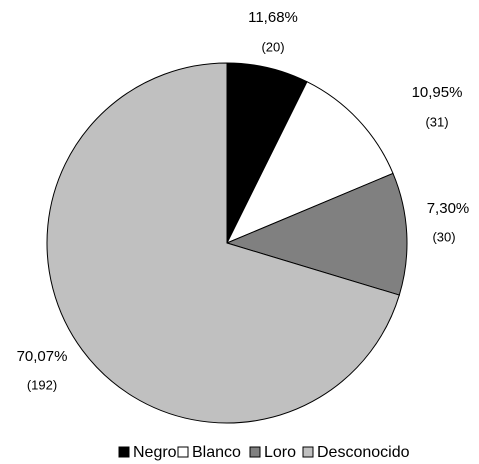 This screenshot has width=479, height=464. What do you see at coordinates (443, 236) in the screenshot?
I see `count-label: (30)` at bounding box center [443, 236].